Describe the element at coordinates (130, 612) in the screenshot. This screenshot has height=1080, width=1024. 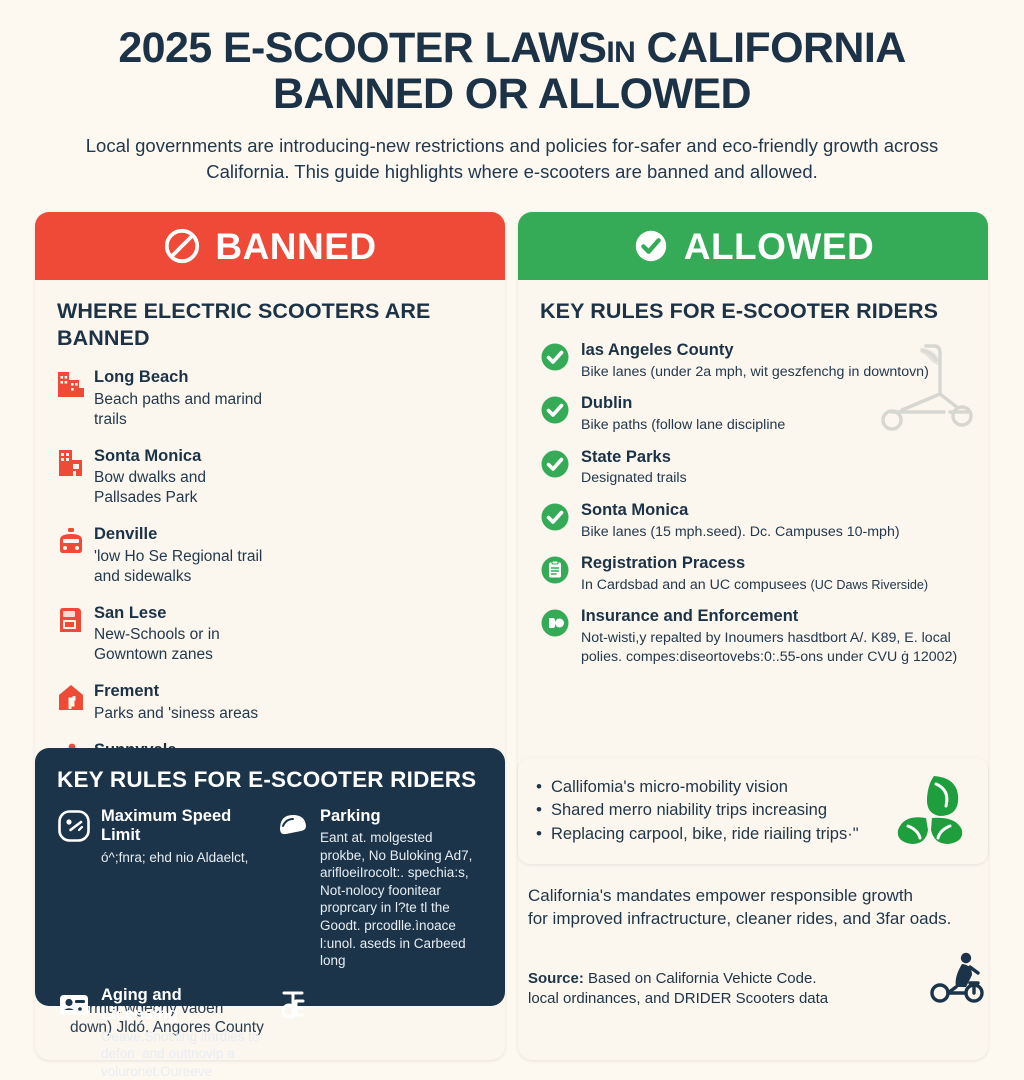
I see `list-item-name: San Lese` at that location.